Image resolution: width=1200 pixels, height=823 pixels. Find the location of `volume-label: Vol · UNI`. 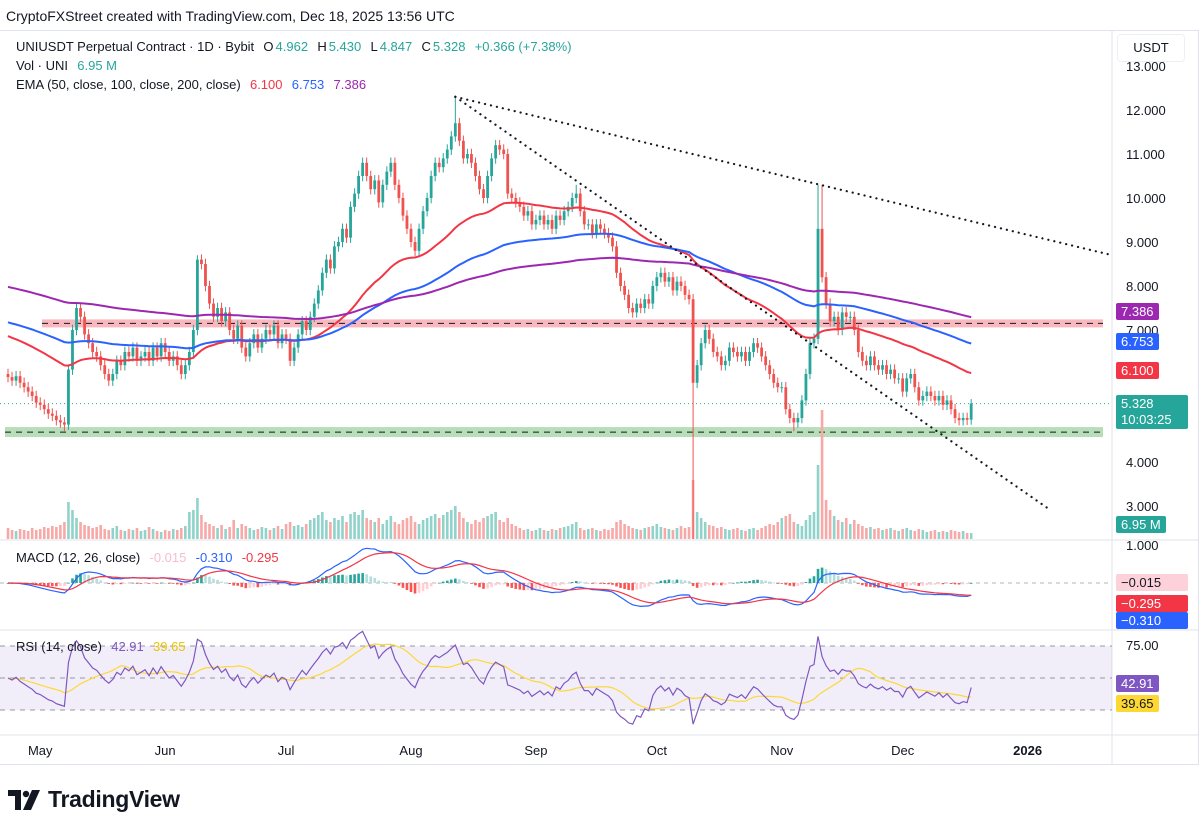

volume-label: Vol · UNI is located at coordinates (42, 65).